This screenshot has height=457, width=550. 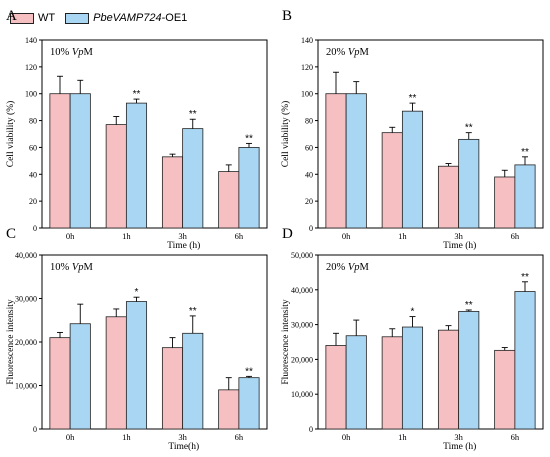 I want to click on panel-letter: D, so click(x=287, y=234).